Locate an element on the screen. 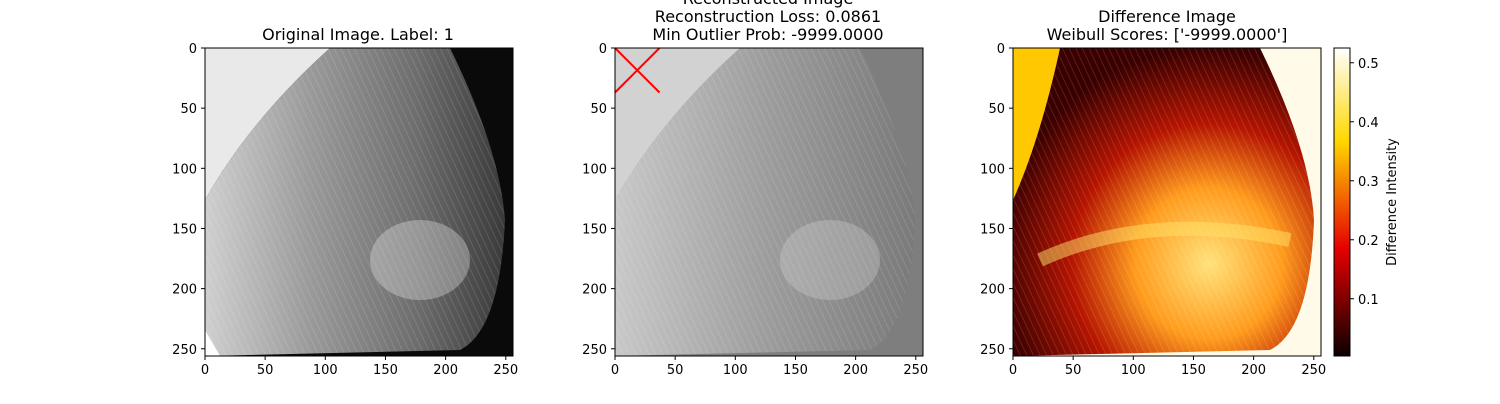  title-line: Min Outlier Prob: -9999.0000 is located at coordinates (767, 34).